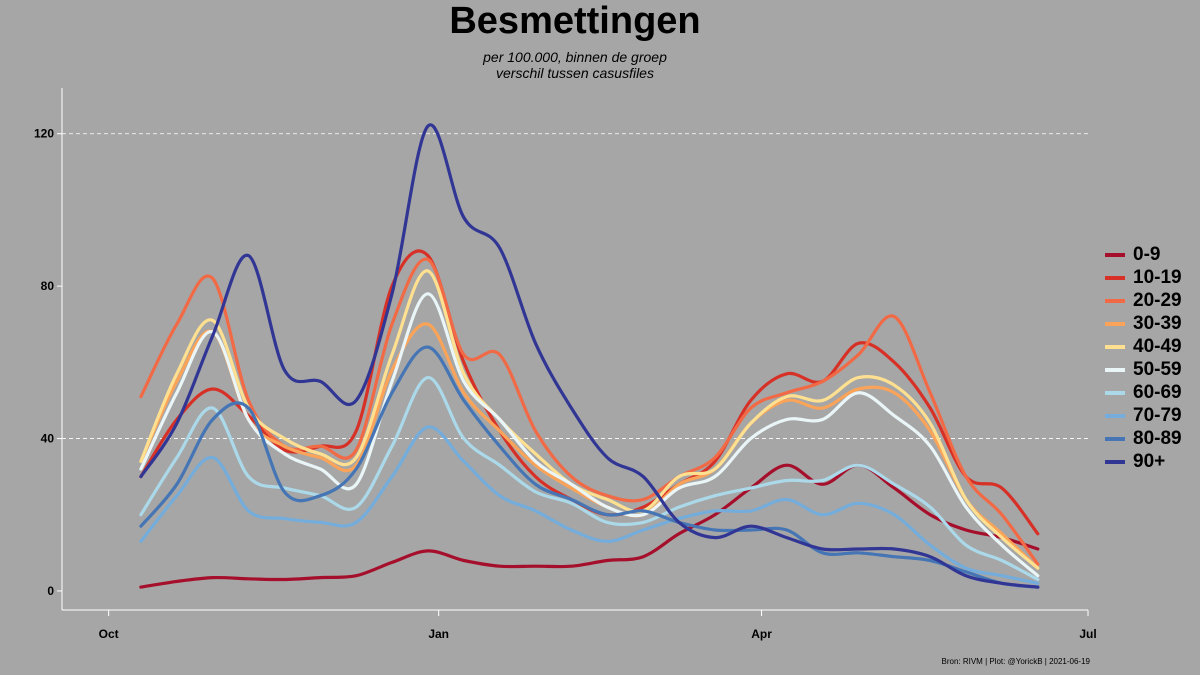 This screenshot has height=675, width=1200. I want to click on legend-item-20-29: 20-29, so click(1143, 300).